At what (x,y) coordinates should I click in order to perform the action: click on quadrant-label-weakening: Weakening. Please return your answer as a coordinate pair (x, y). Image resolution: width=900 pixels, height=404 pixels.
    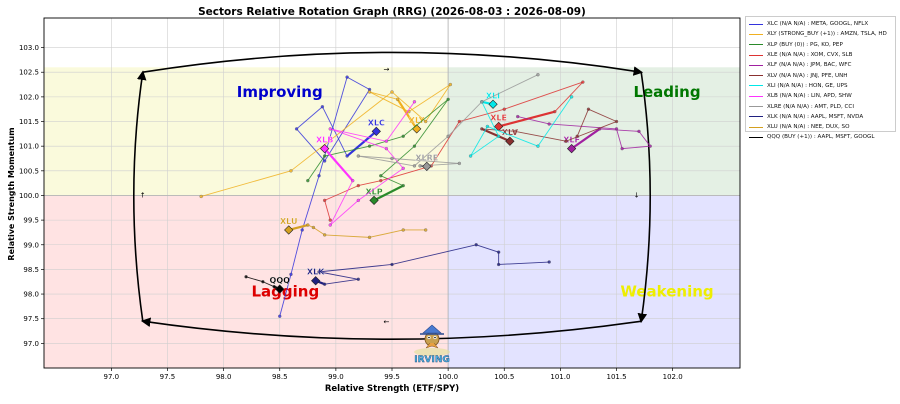
    Looking at the image, I should click on (666, 292).